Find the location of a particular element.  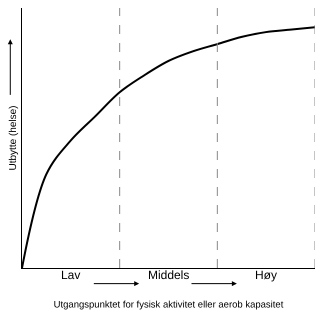

annotation: Høy is located at coordinates (266, 275).